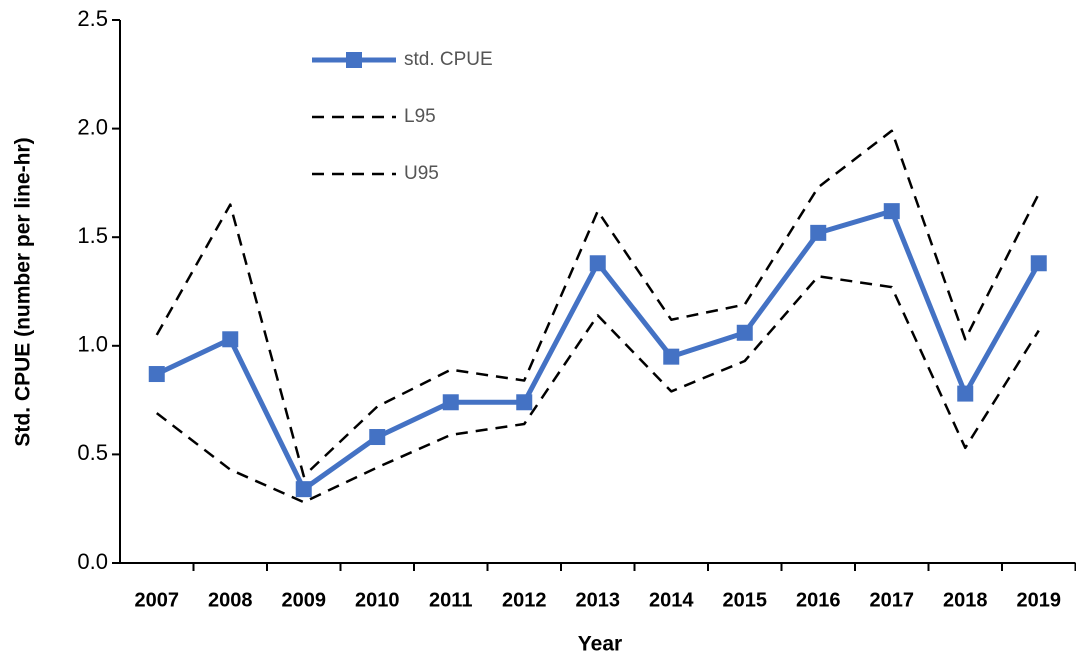 Image resolution: width=1076 pixels, height=662 pixels. Describe the element at coordinates (377, 600) in the screenshot. I see `x-tick-label: 2010` at that location.